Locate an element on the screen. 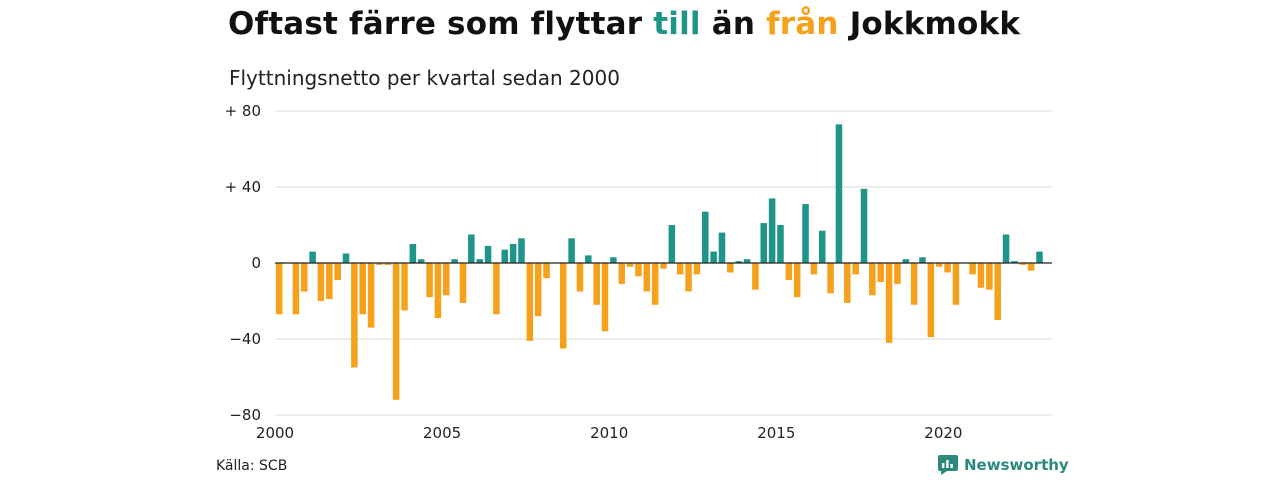  title-word-fran: från is located at coordinates (802, 24).